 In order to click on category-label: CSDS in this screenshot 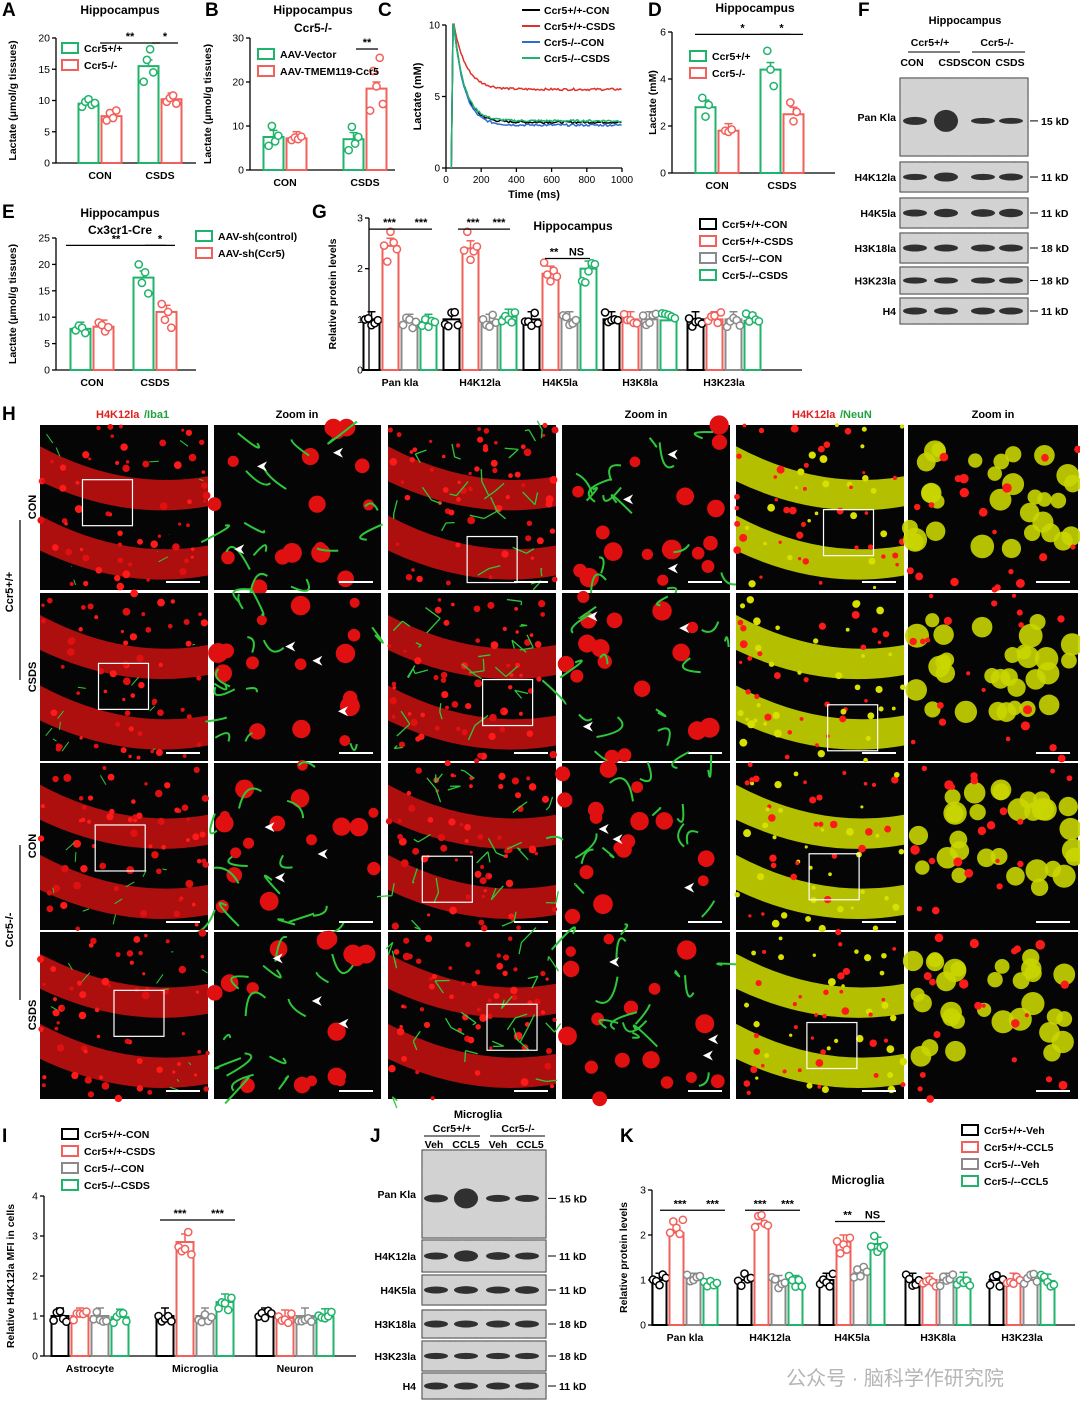, I will do `click(781, 186)`.